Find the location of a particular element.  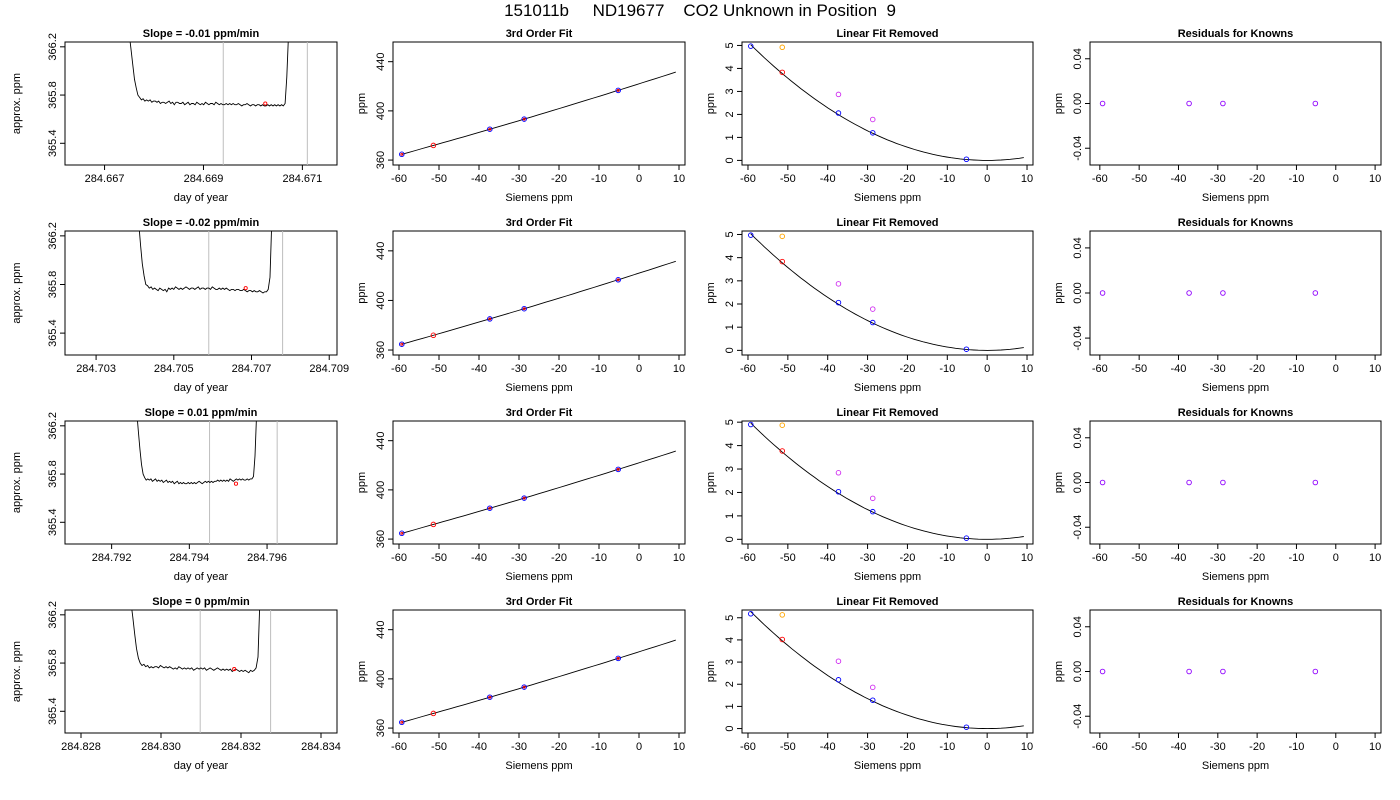

chart-title: Slope = -0.01 ppm/min is located at coordinates (201, 34).